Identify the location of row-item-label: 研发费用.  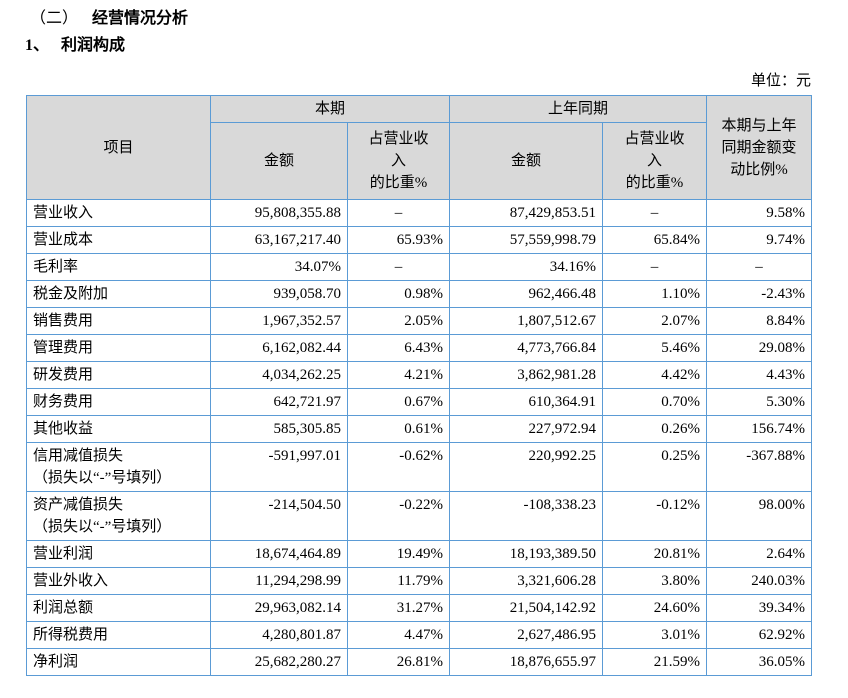
(118, 375).